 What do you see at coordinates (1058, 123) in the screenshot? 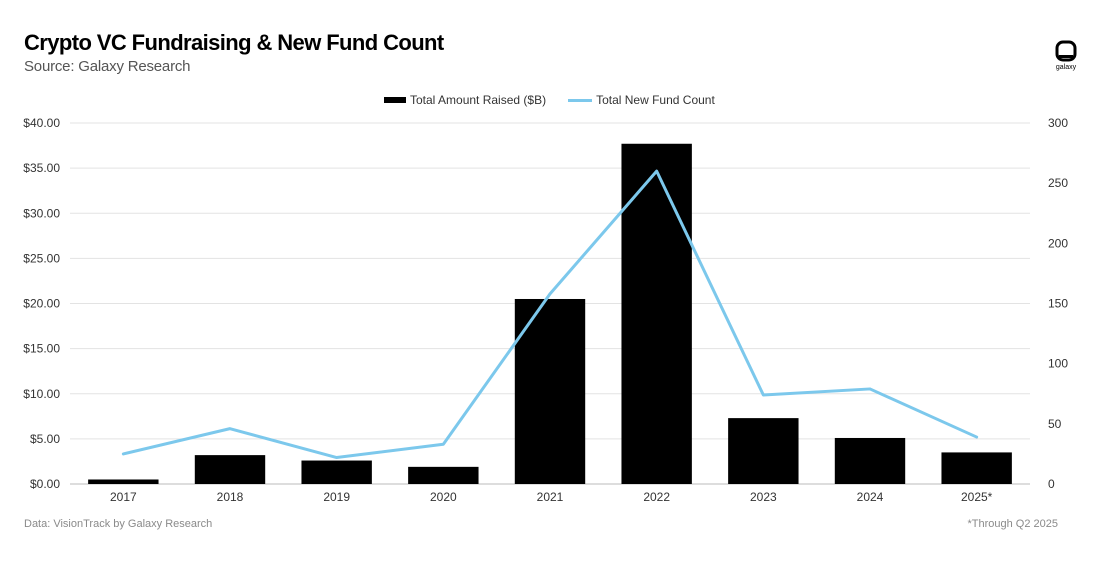
I see `y-right-tick-label: 300` at bounding box center [1058, 123].